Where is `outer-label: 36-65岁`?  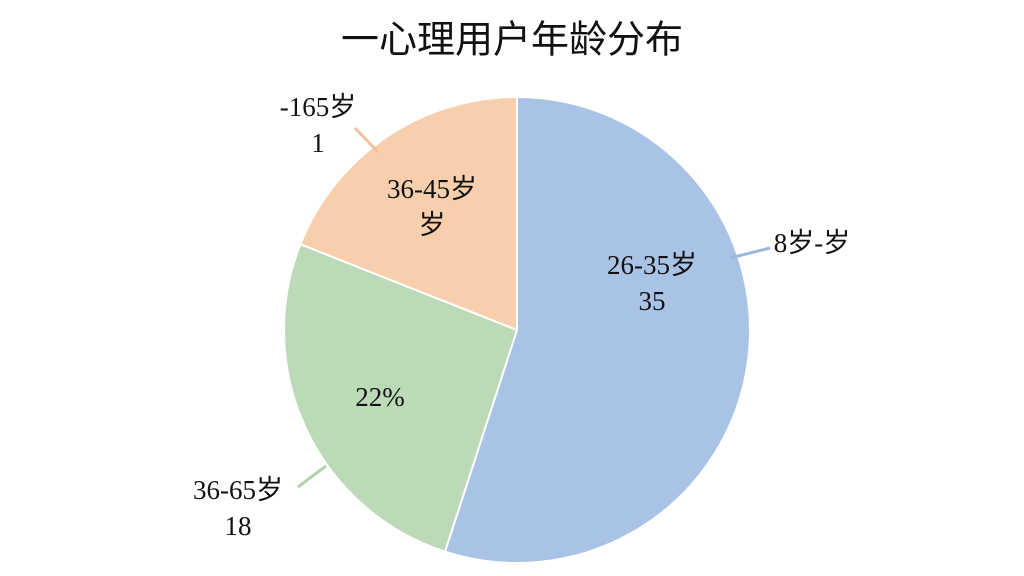 outer-label: 36-65岁 is located at coordinates (238, 490).